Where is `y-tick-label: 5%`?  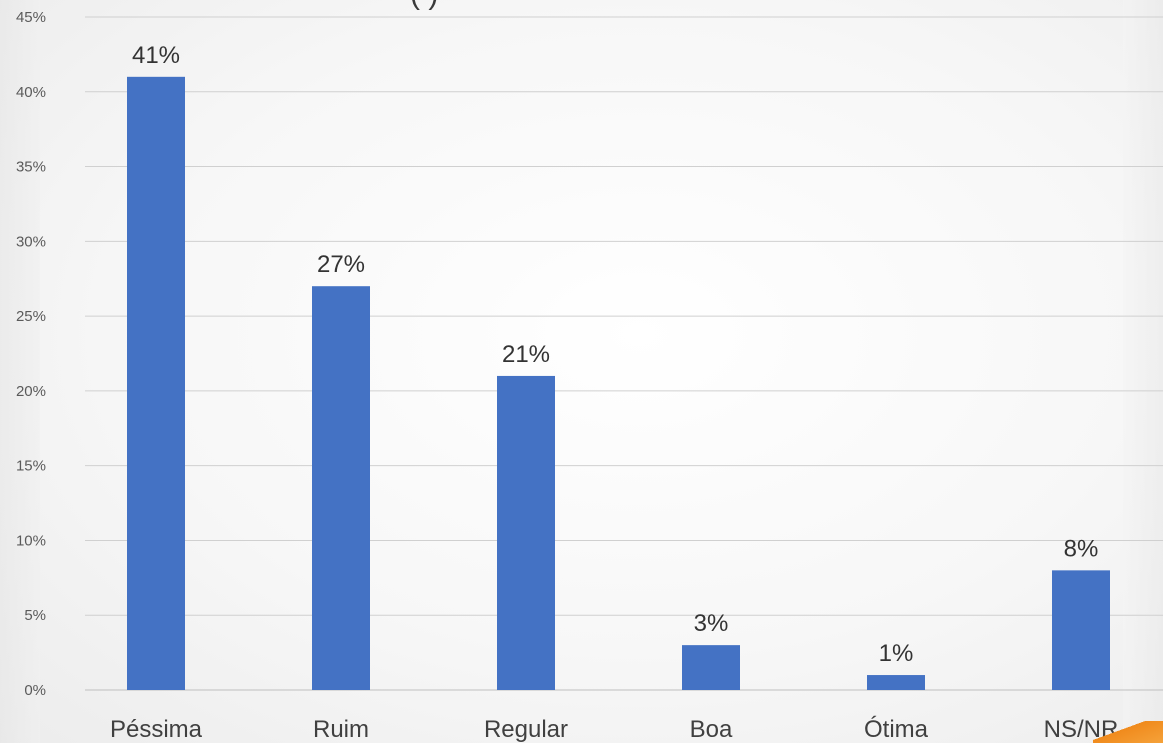
y-tick-label: 5% is located at coordinates (35, 615).